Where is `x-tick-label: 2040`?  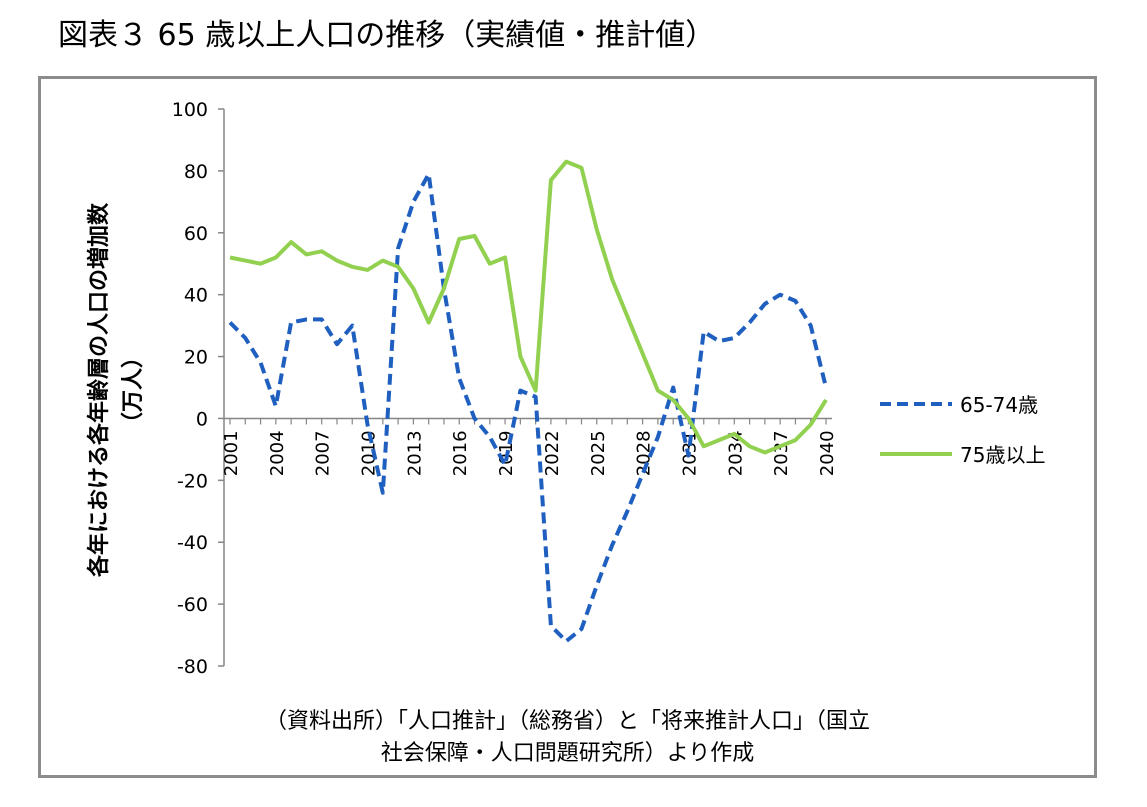 x-tick-label: 2040 is located at coordinates (827, 453).